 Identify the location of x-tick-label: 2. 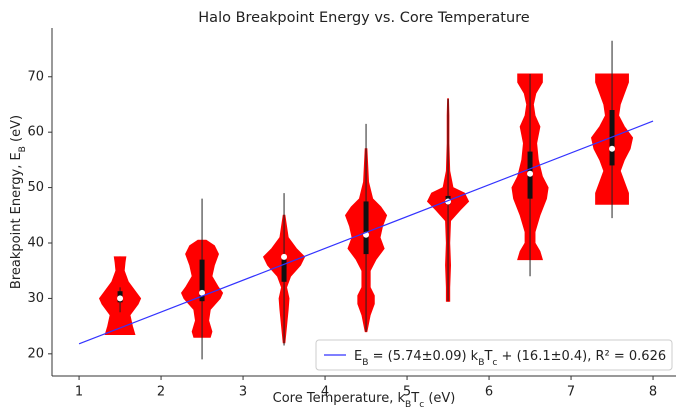
(161, 392).